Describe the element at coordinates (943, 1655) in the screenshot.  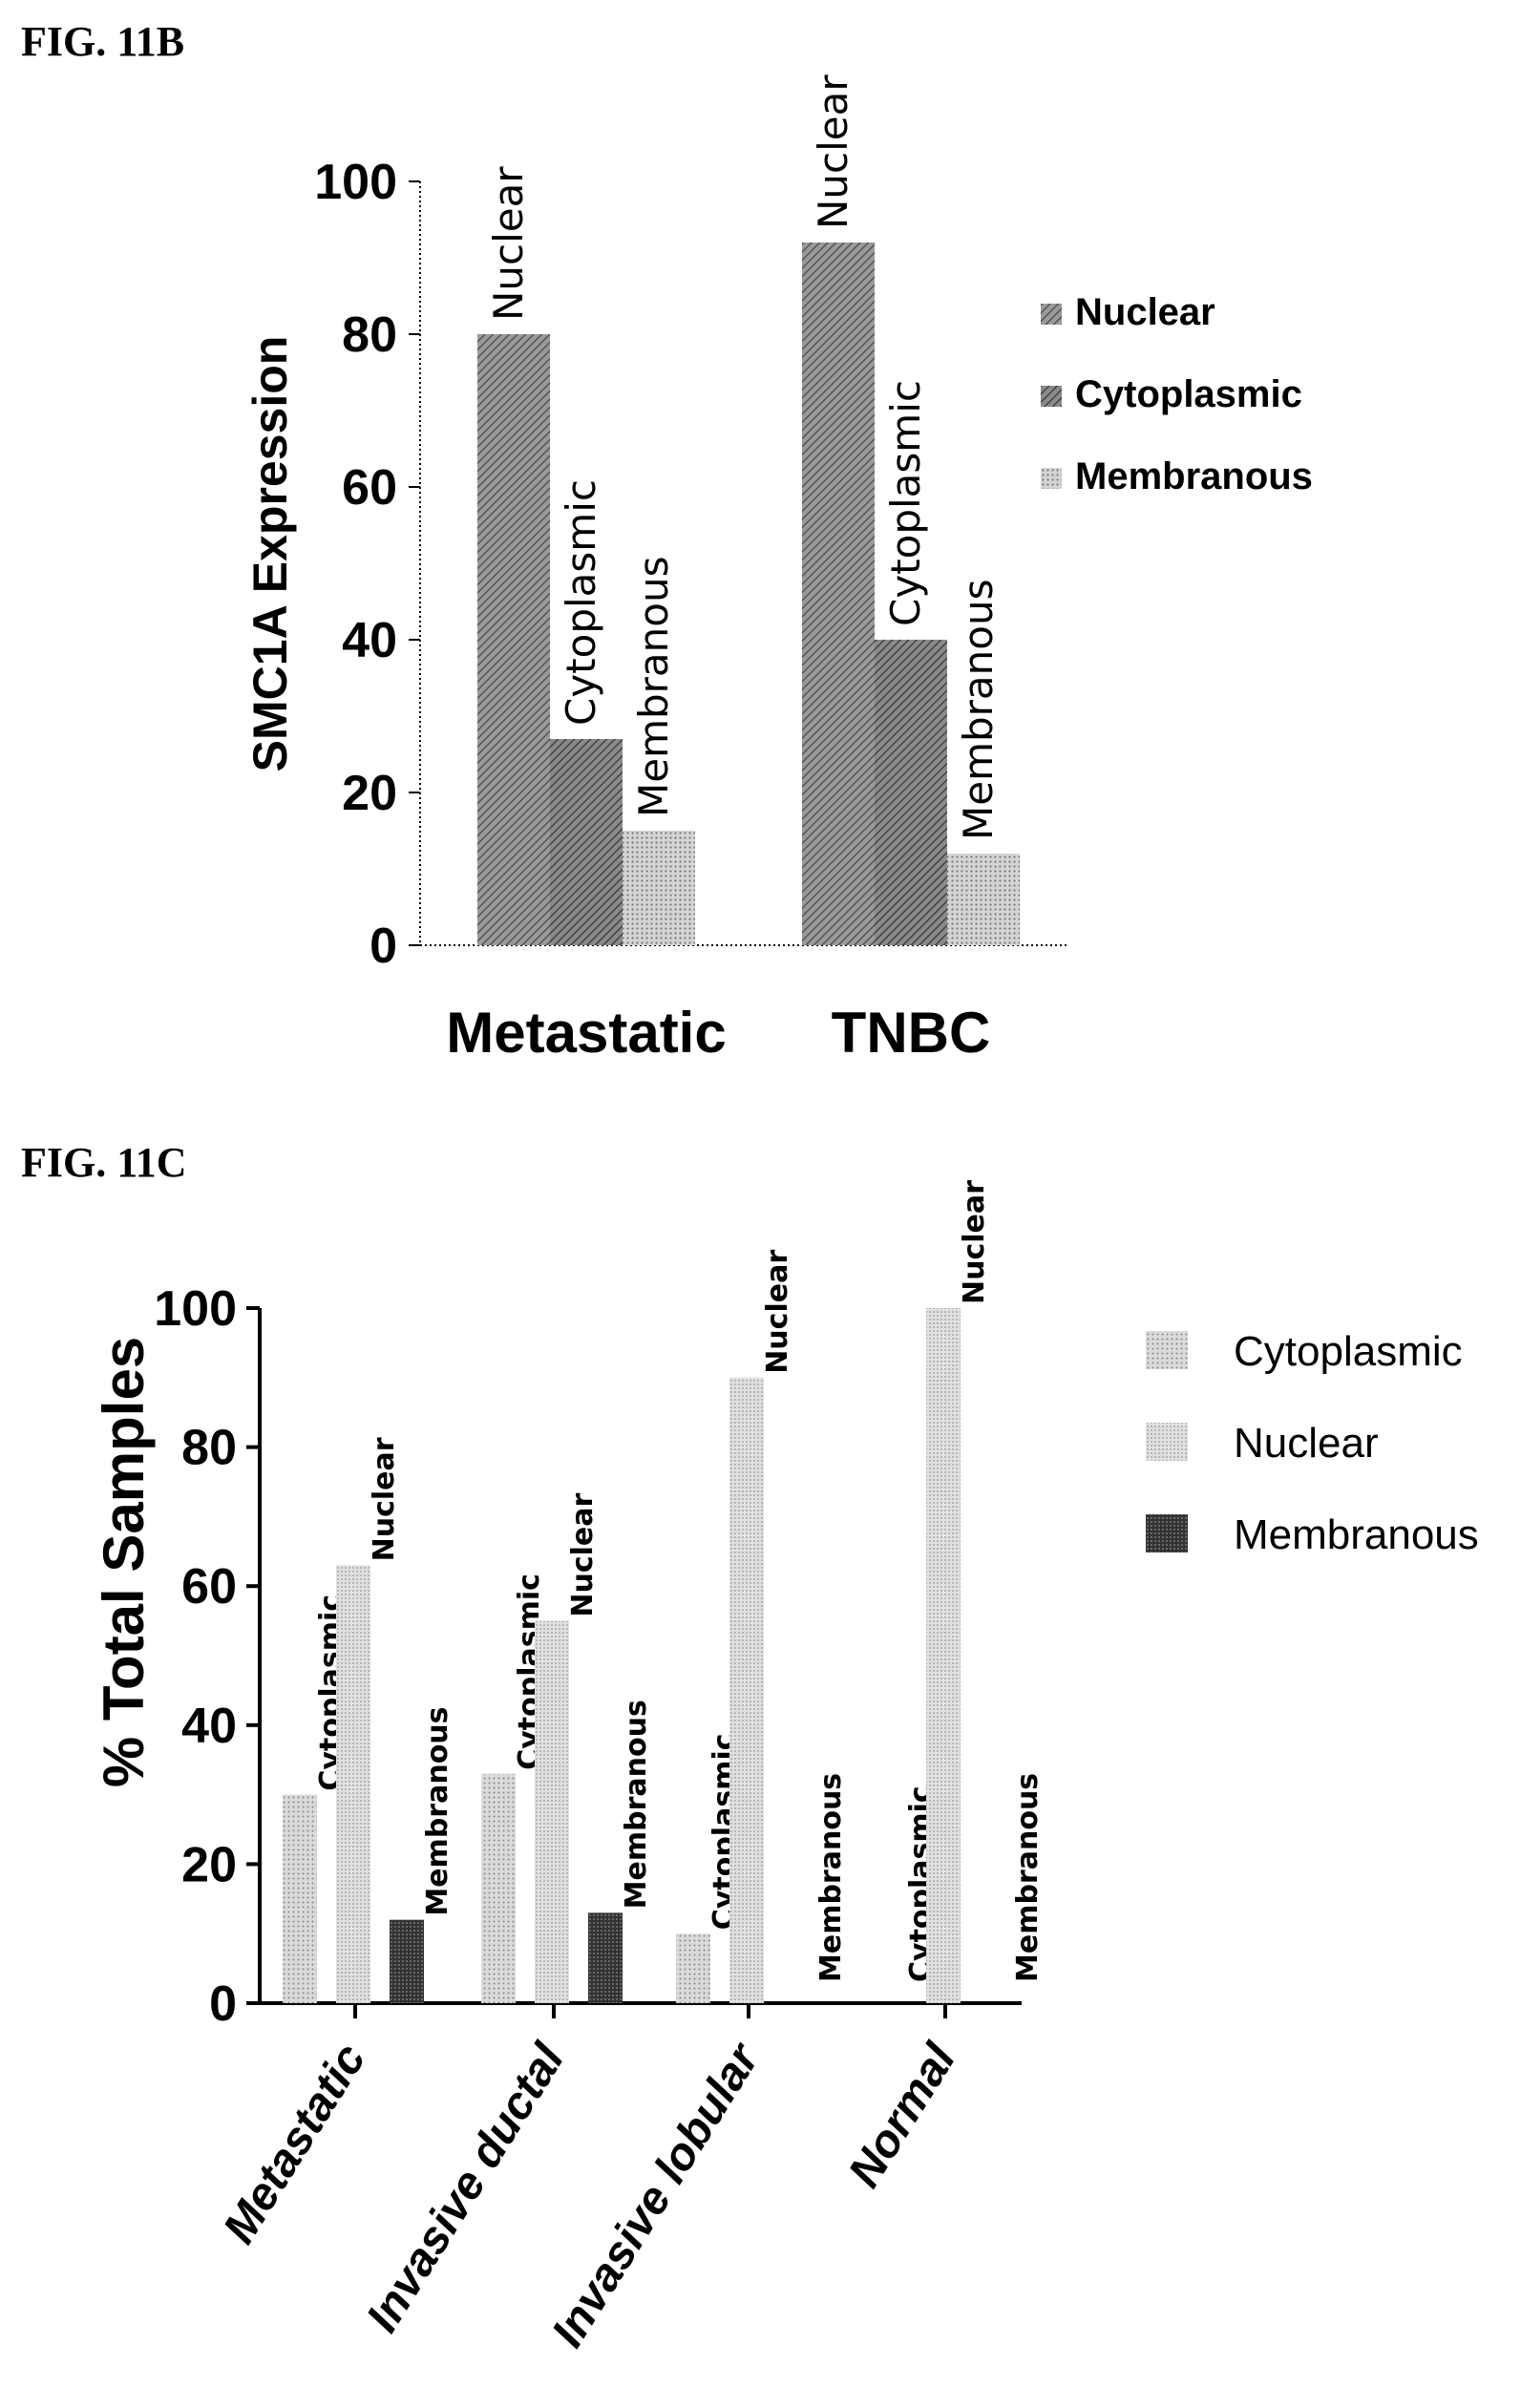
I see `chart-c-bar-nuclear-normal` at that location.